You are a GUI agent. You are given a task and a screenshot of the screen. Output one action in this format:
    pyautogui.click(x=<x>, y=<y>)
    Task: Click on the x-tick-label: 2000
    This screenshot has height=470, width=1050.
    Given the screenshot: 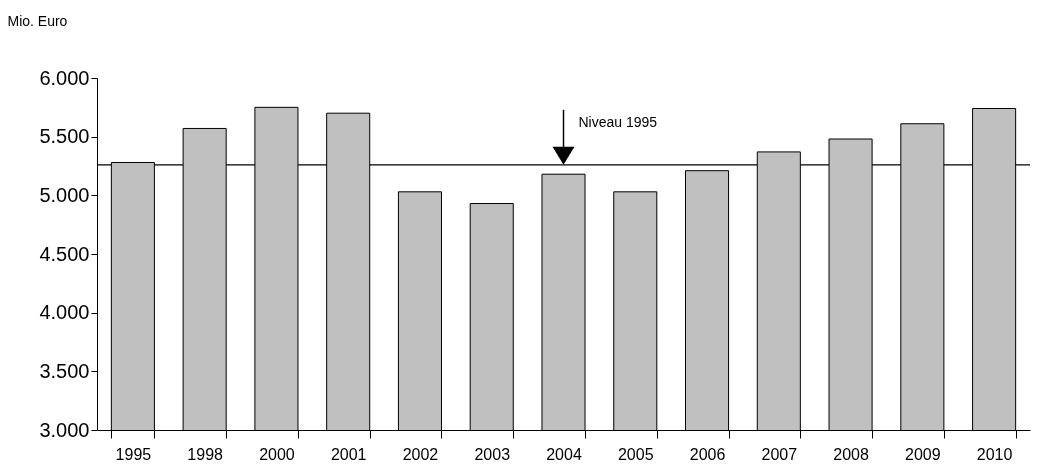 What is the action you would take?
    pyautogui.click(x=277, y=454)
    